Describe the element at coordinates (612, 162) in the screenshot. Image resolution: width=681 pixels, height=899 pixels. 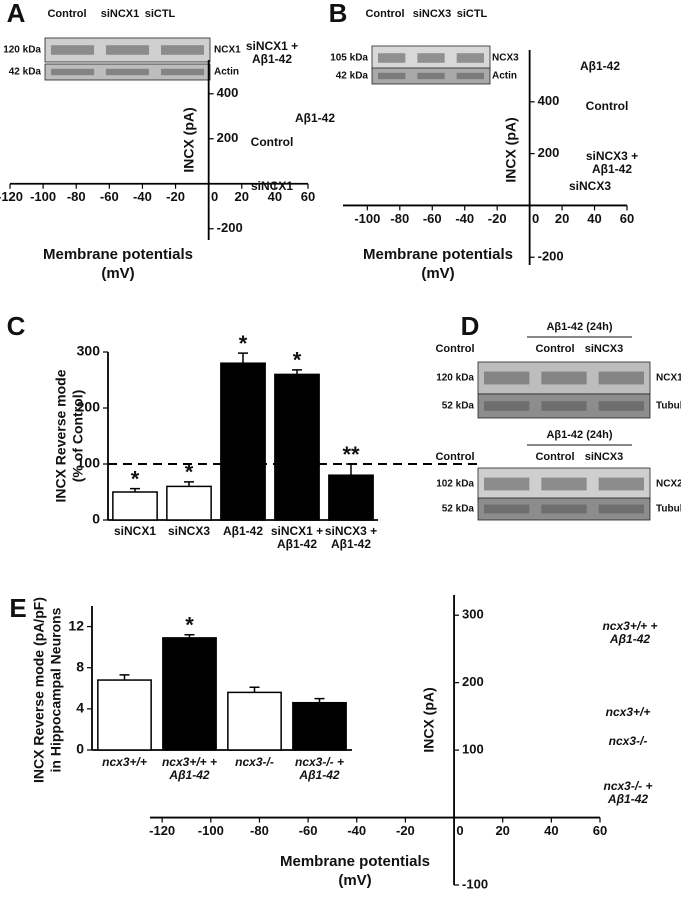
I see `trace-label: siNCX3 + Aβ1-42` at that location.